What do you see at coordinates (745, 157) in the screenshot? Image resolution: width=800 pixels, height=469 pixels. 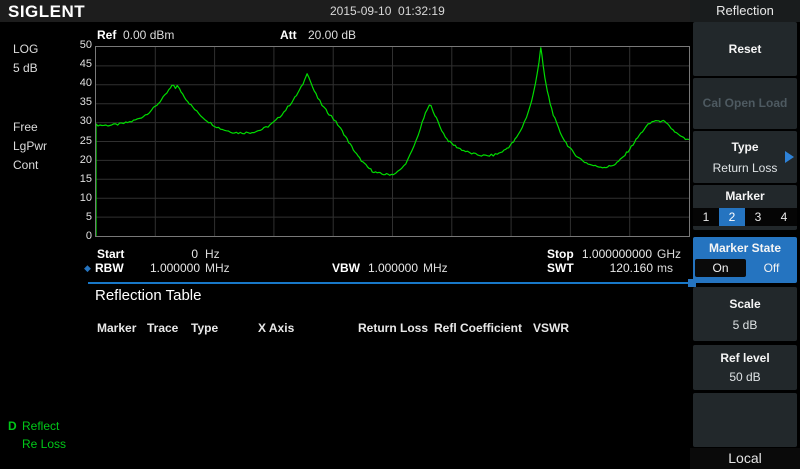 I see `type-button: Type Return Loss` at bounding box center [745, 157].